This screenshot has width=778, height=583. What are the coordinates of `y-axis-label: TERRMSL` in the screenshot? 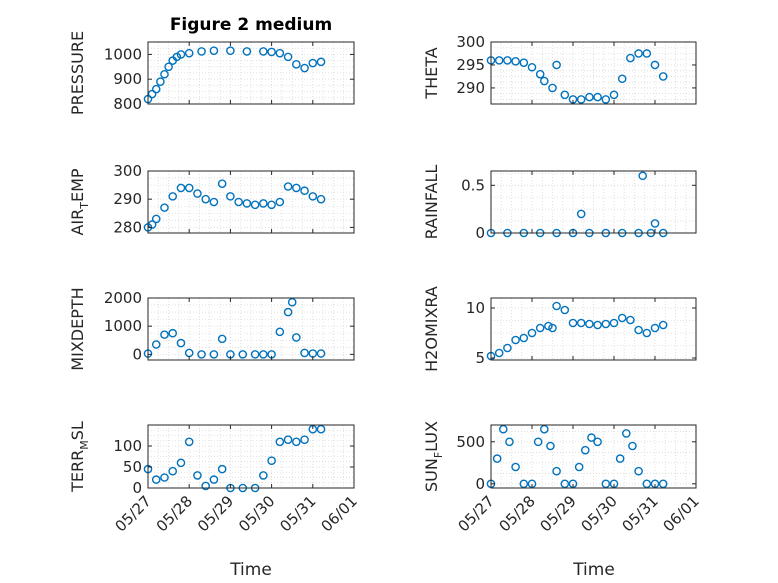 It's located at (79, 457).